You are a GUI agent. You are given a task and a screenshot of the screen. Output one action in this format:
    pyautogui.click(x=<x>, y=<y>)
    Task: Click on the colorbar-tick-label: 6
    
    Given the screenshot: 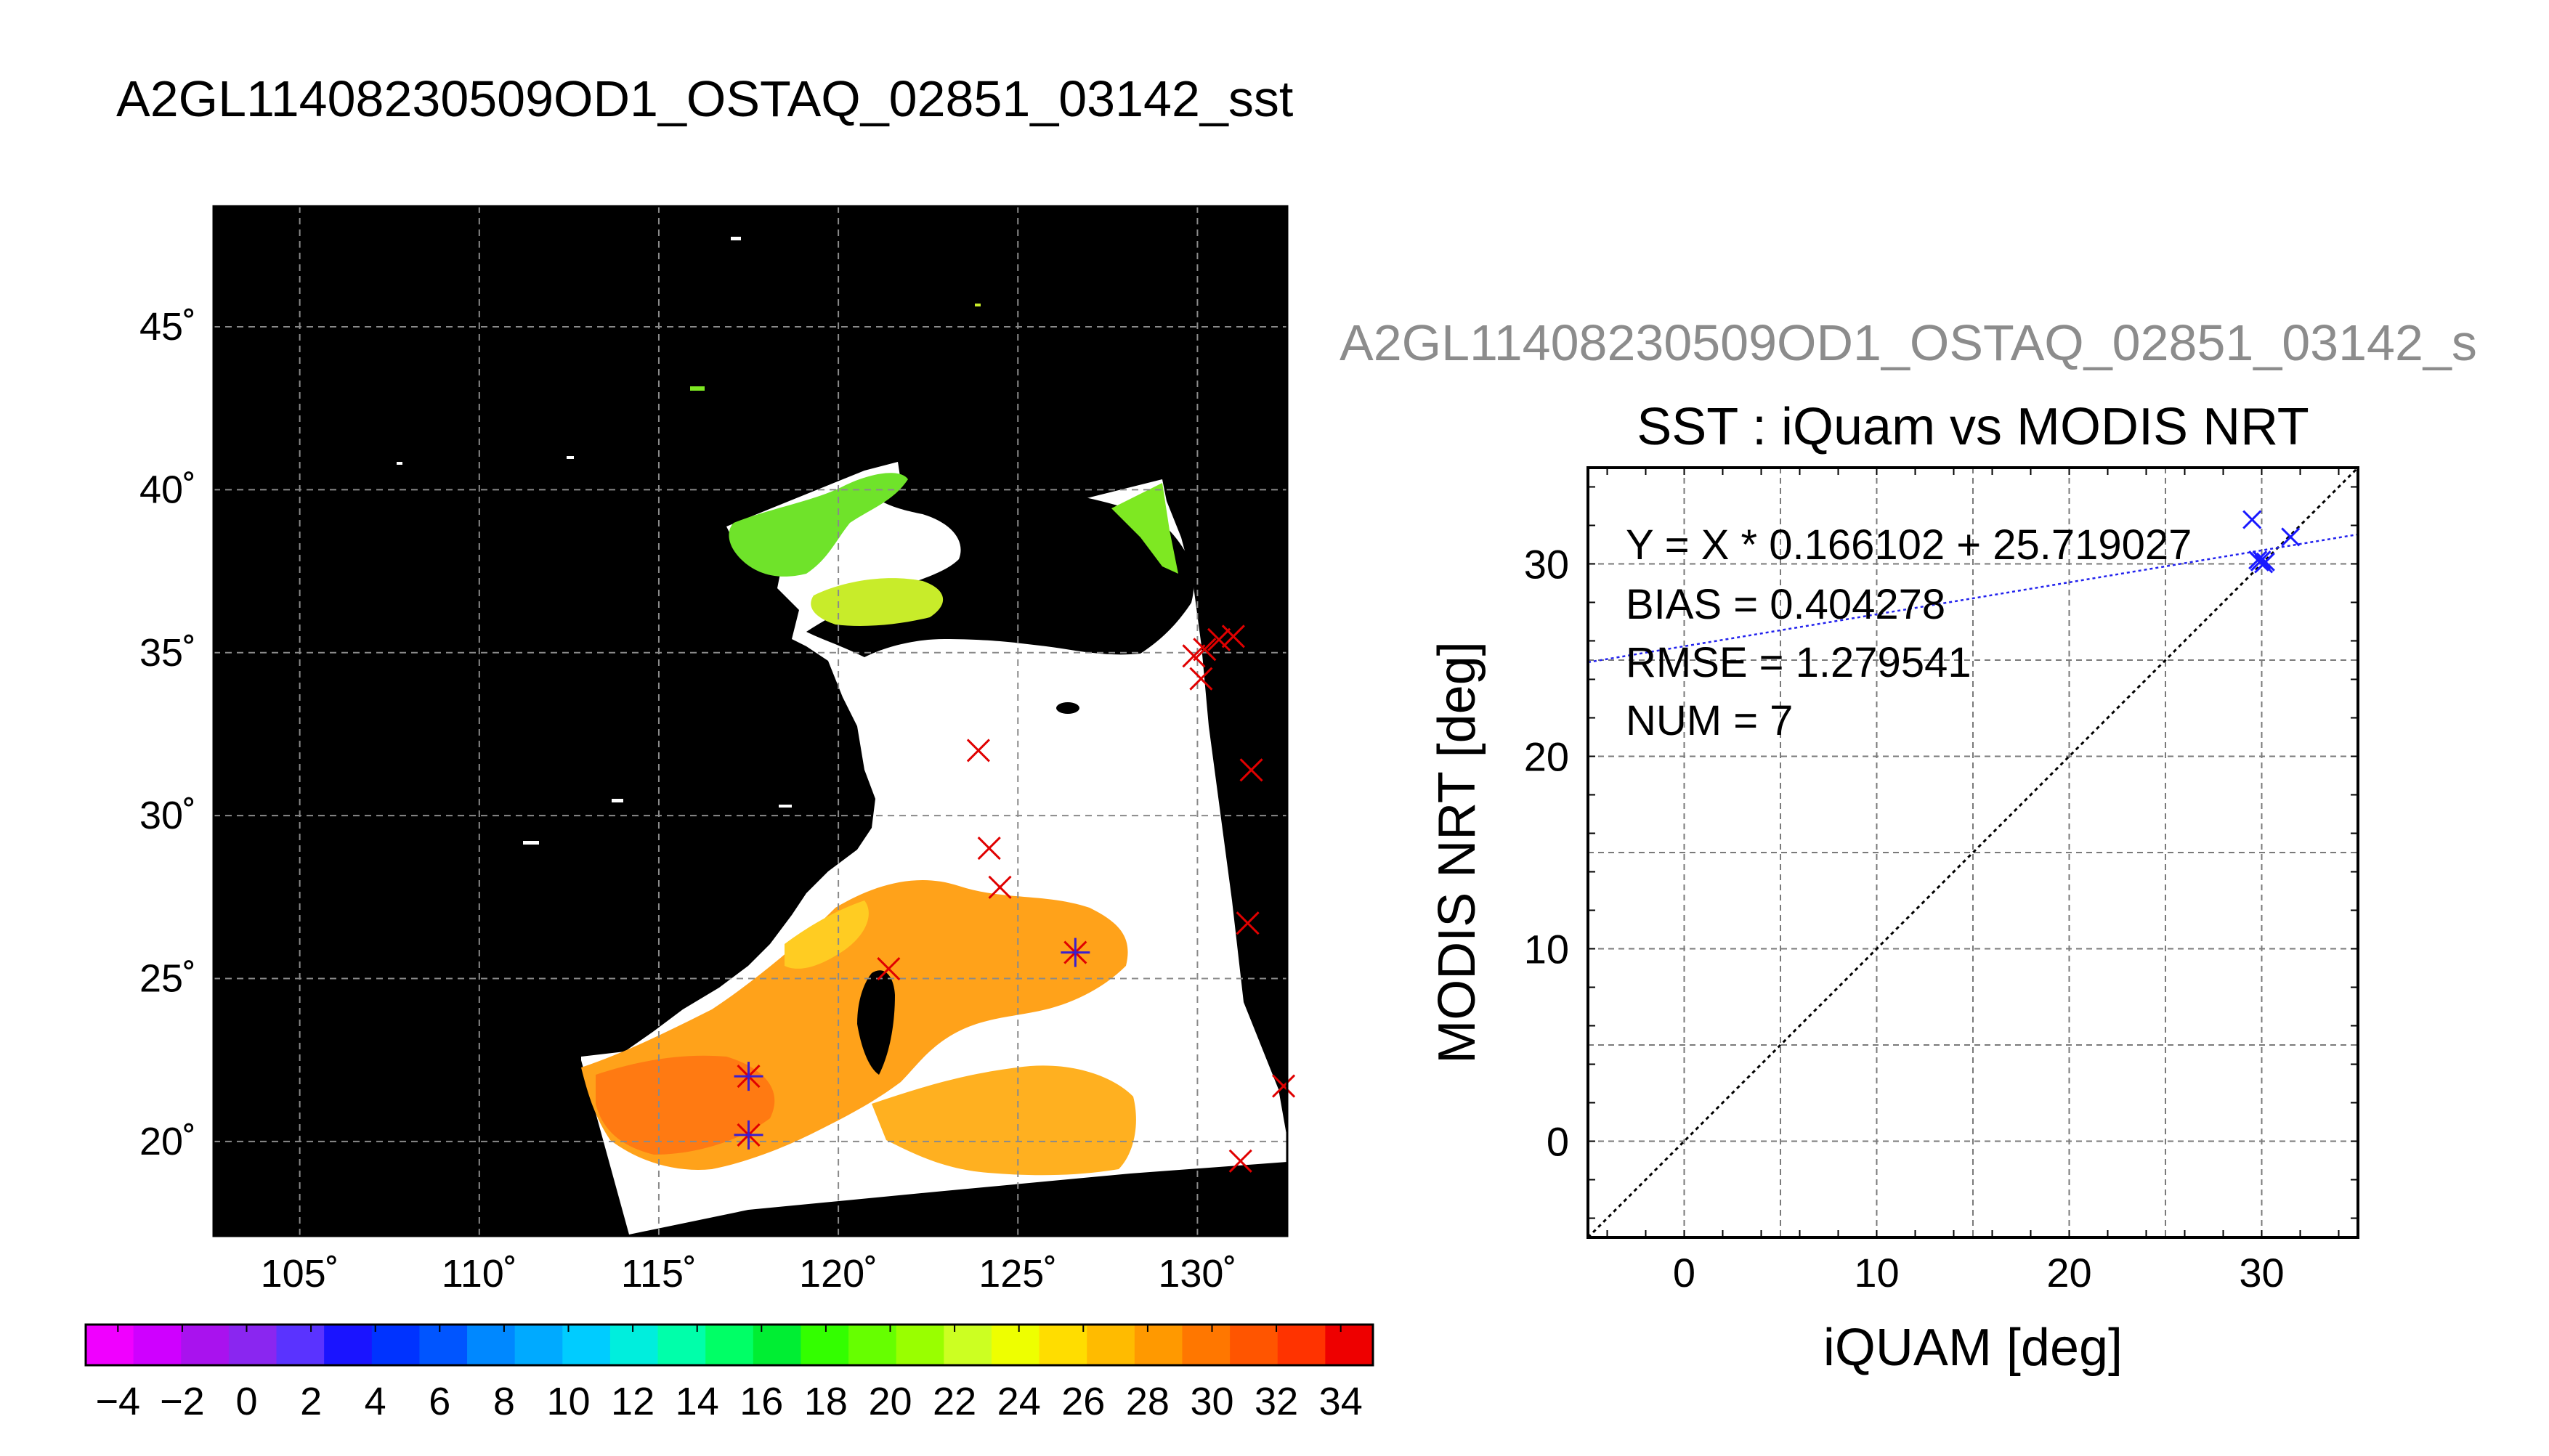 What is the action you would take?
    pyautogui.click(x=440, y=1402)
    